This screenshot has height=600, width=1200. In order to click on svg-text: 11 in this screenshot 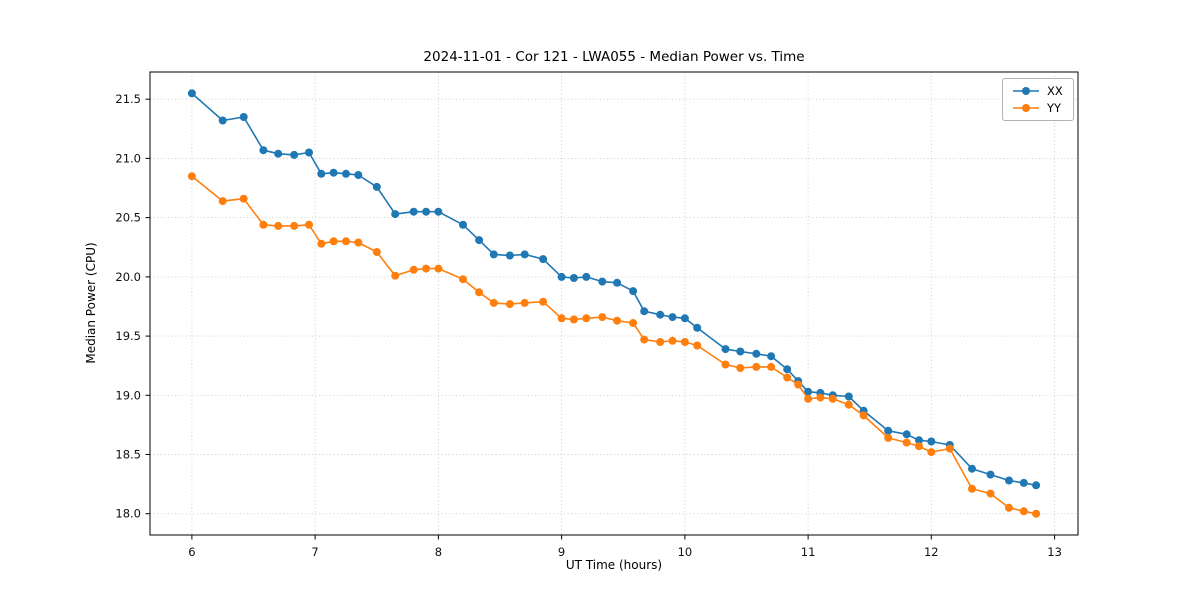, I will do `click(808, 552)`.